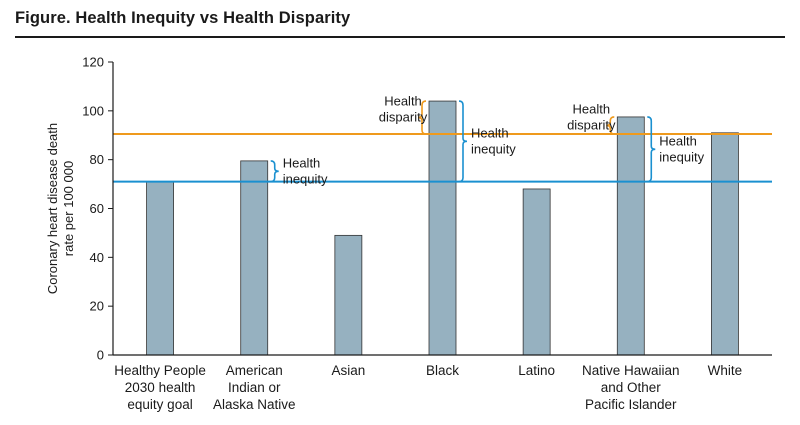 The image size is (800, 425). I want to click on category-label: equity goal, so click(159, 404).